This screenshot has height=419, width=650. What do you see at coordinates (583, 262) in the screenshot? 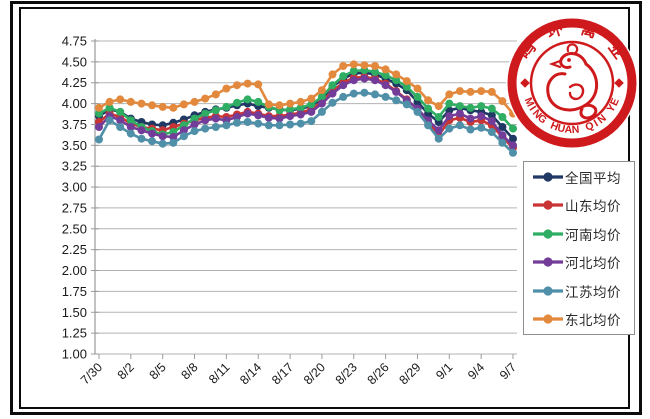
I see `legend-item-hebei-average: 河北均价` at bounding box center [583, 262].